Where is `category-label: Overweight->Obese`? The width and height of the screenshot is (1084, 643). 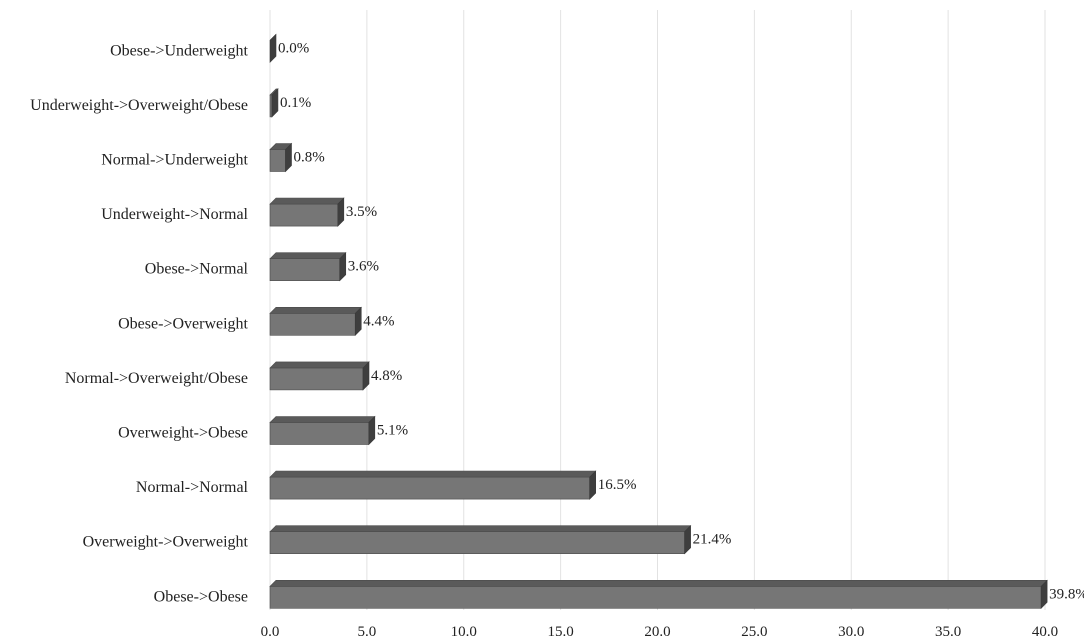 category-label: Overweight->Obese is located at coordinates (183, 433).